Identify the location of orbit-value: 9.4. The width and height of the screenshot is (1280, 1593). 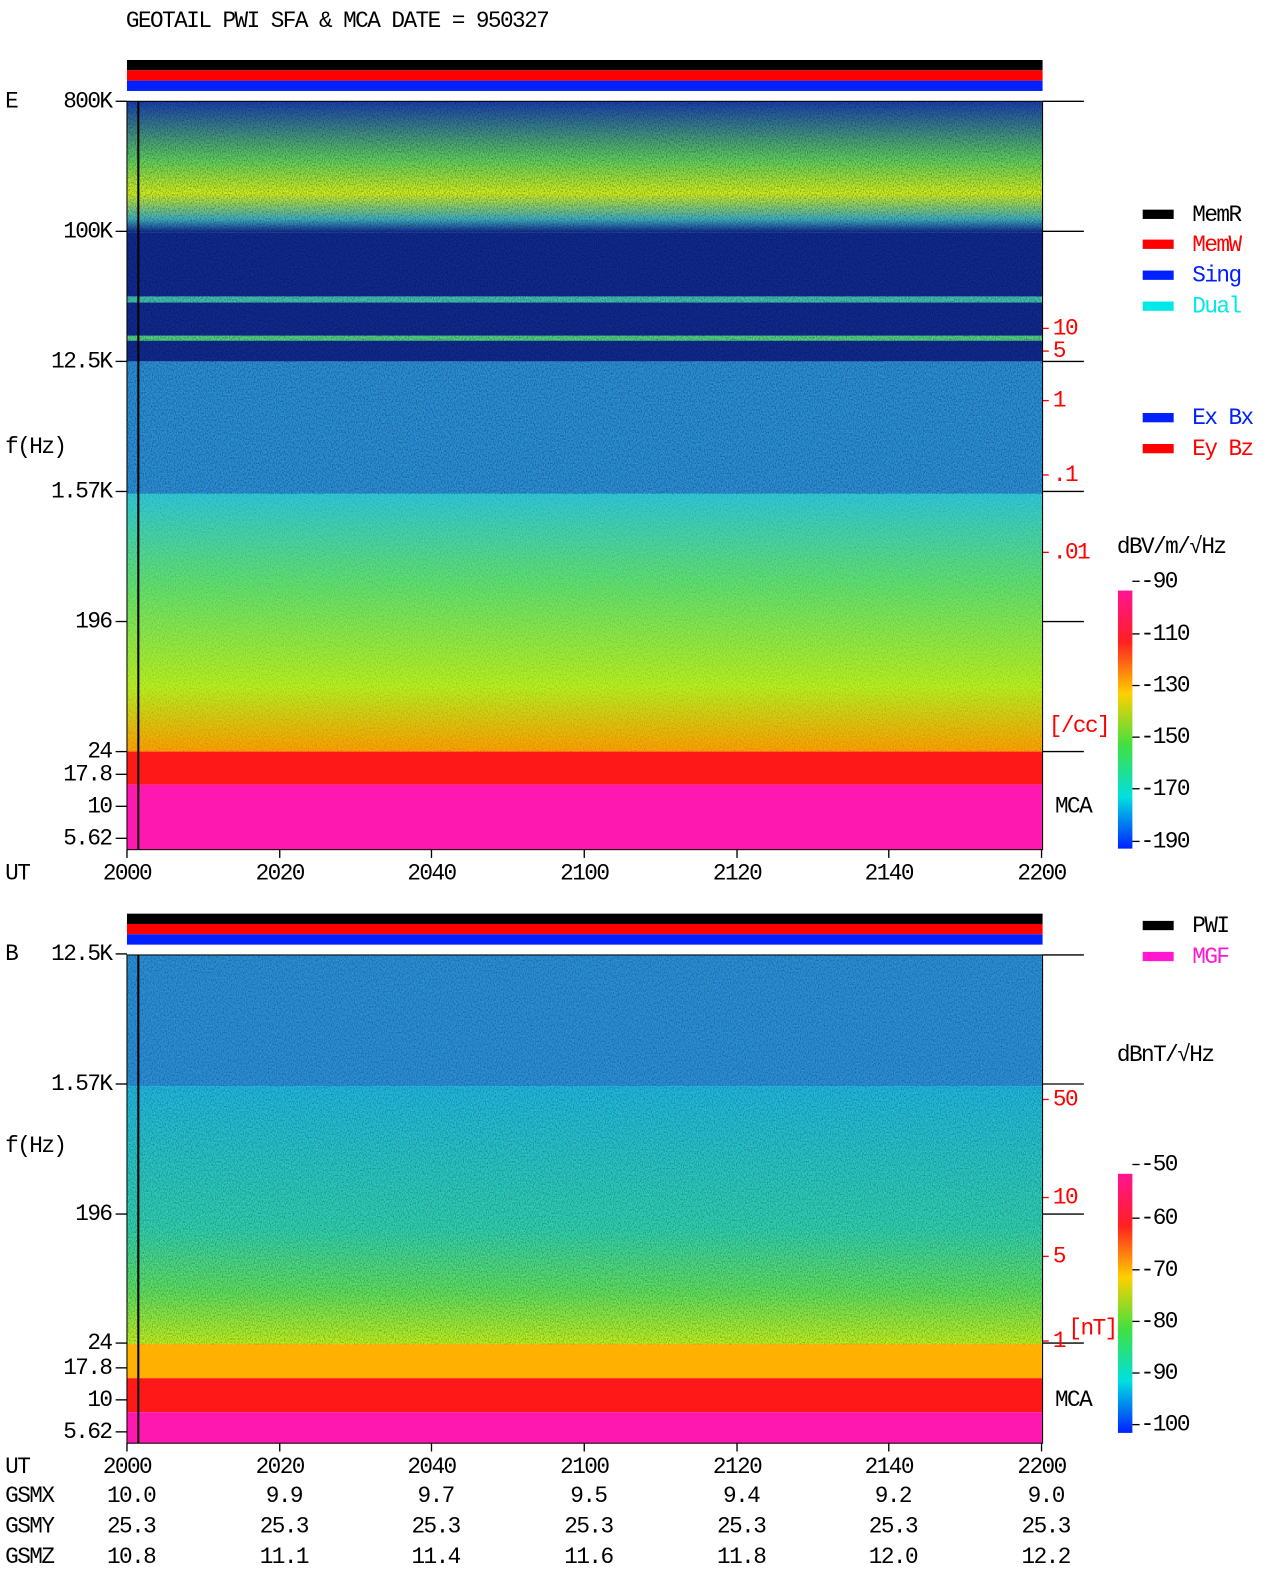
(741, 1496).